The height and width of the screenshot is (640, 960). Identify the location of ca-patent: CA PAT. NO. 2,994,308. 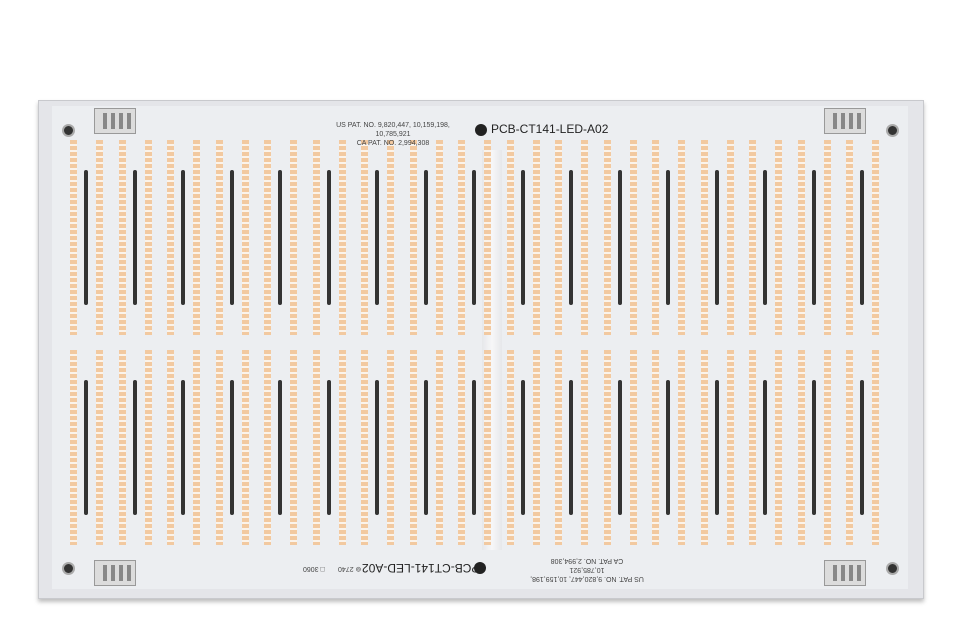
(393, 143).